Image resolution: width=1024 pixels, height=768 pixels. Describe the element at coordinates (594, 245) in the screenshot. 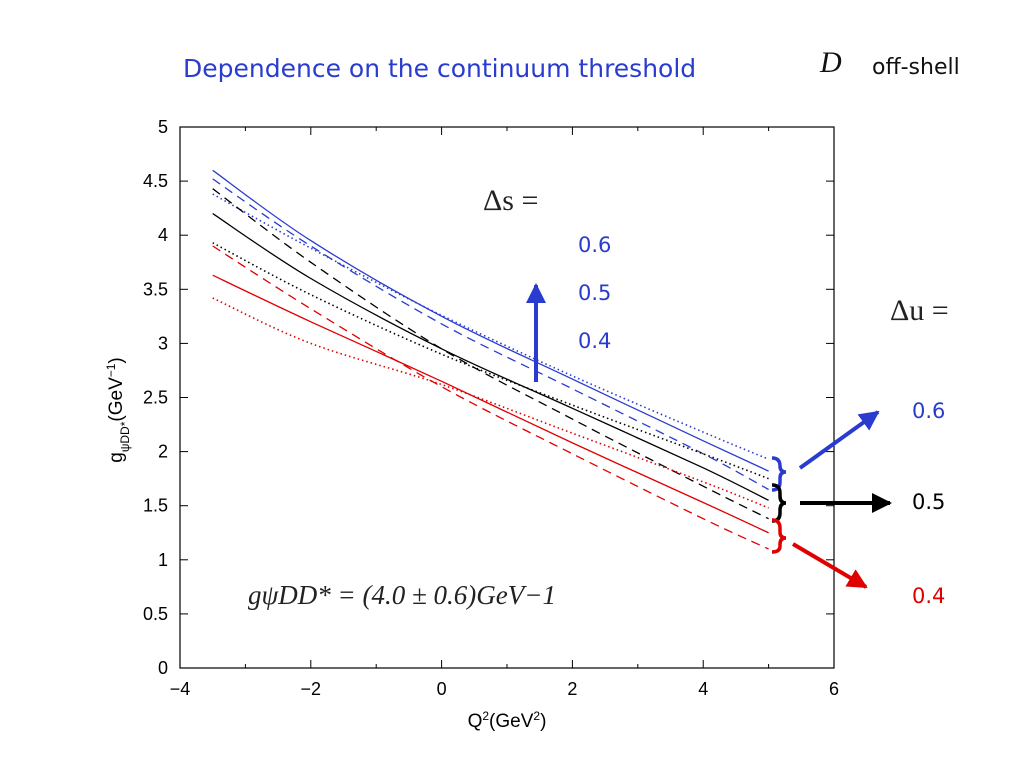

I see `delta-s-value-0: 0.6` at that location.